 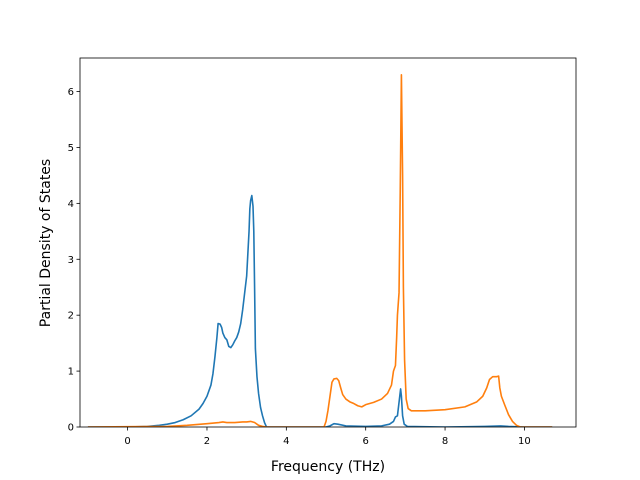 I want to click on y-tick-label: 0, so click(x=71, y=428).